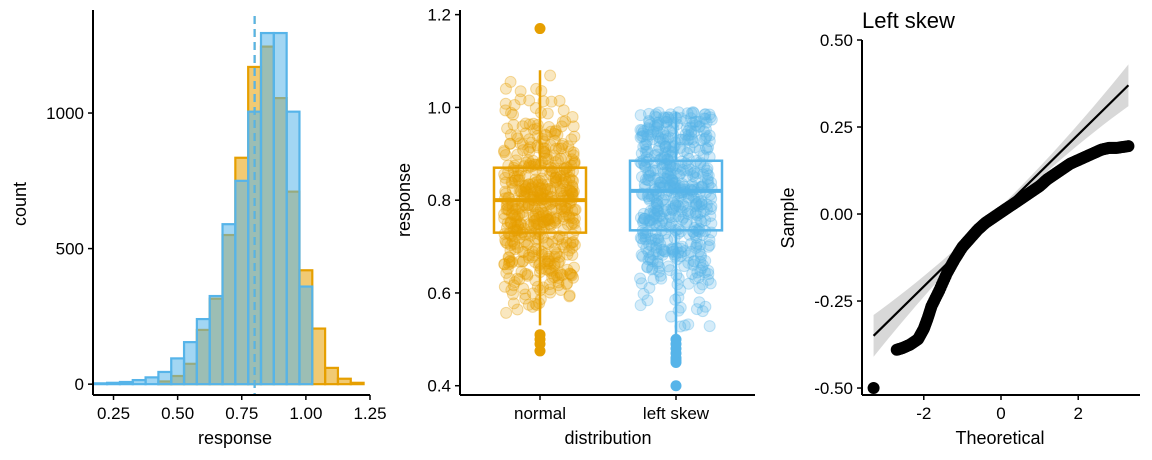 This screenshot has height=460, width=1152. Describe the element at coordinates (20, 204) in the screenshot. I see `histogram-y-axis-title: count` at that location.